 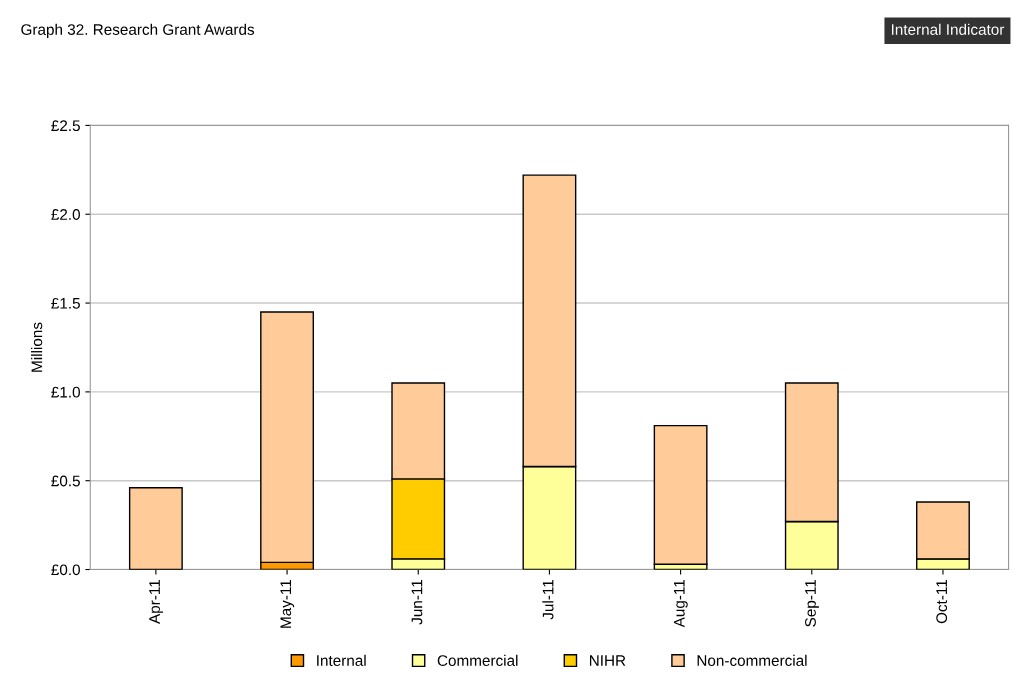 What do you see at coordinates (417, 602) in the screenshot?
I see `x-tick-label: Jun-11` at bounding box center [417, 602].